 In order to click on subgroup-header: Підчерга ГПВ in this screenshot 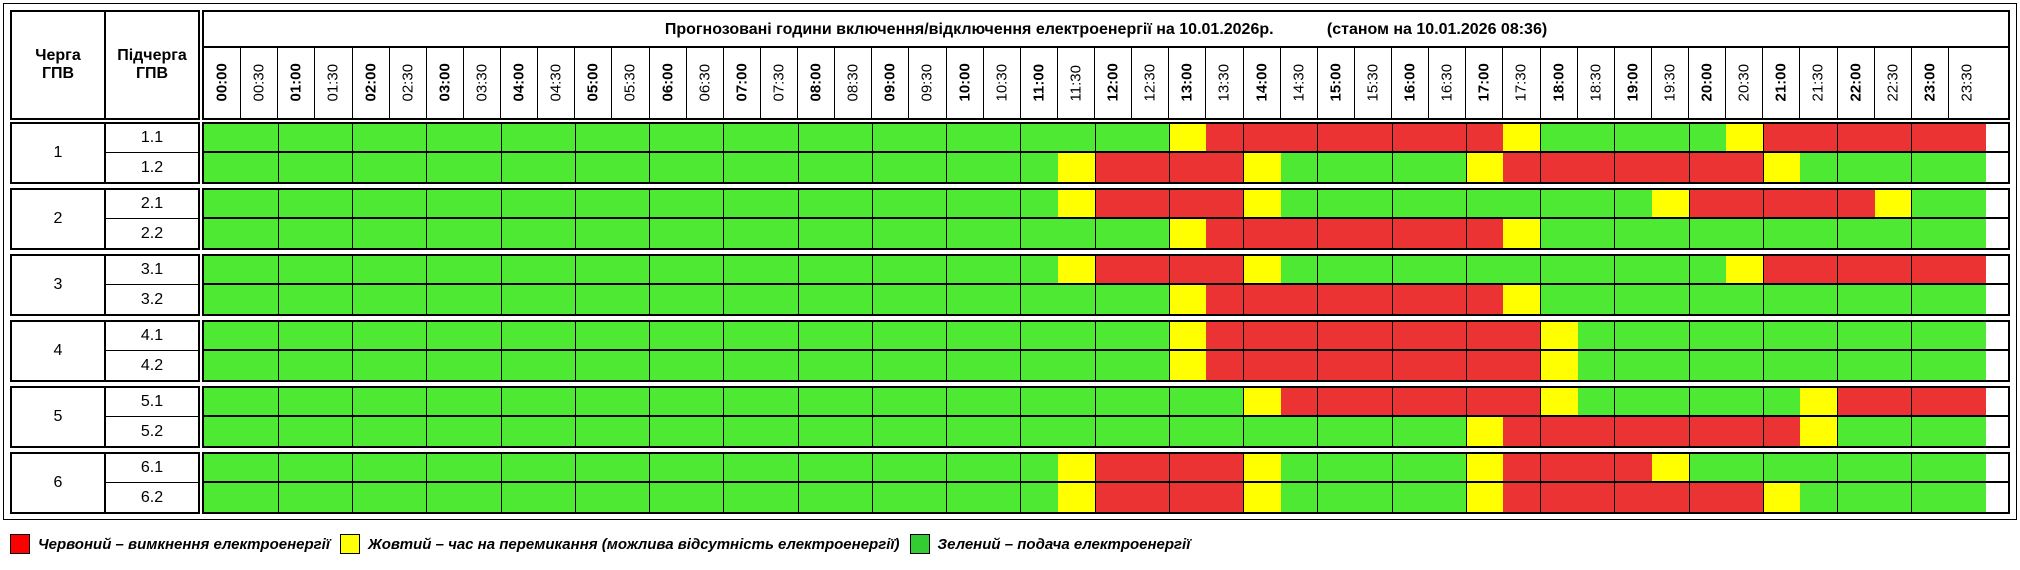, I will do `click(152, 65)`.